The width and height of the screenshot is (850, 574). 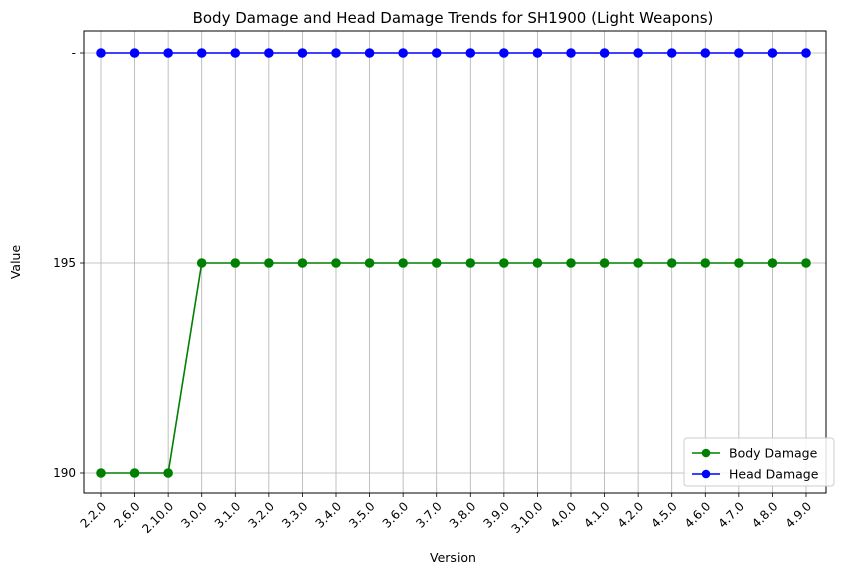 What do you see at coordinates (527, 517) in the screenshot?
I see `x-tick-label: 3.10.0` at bounding box center [527, 517].